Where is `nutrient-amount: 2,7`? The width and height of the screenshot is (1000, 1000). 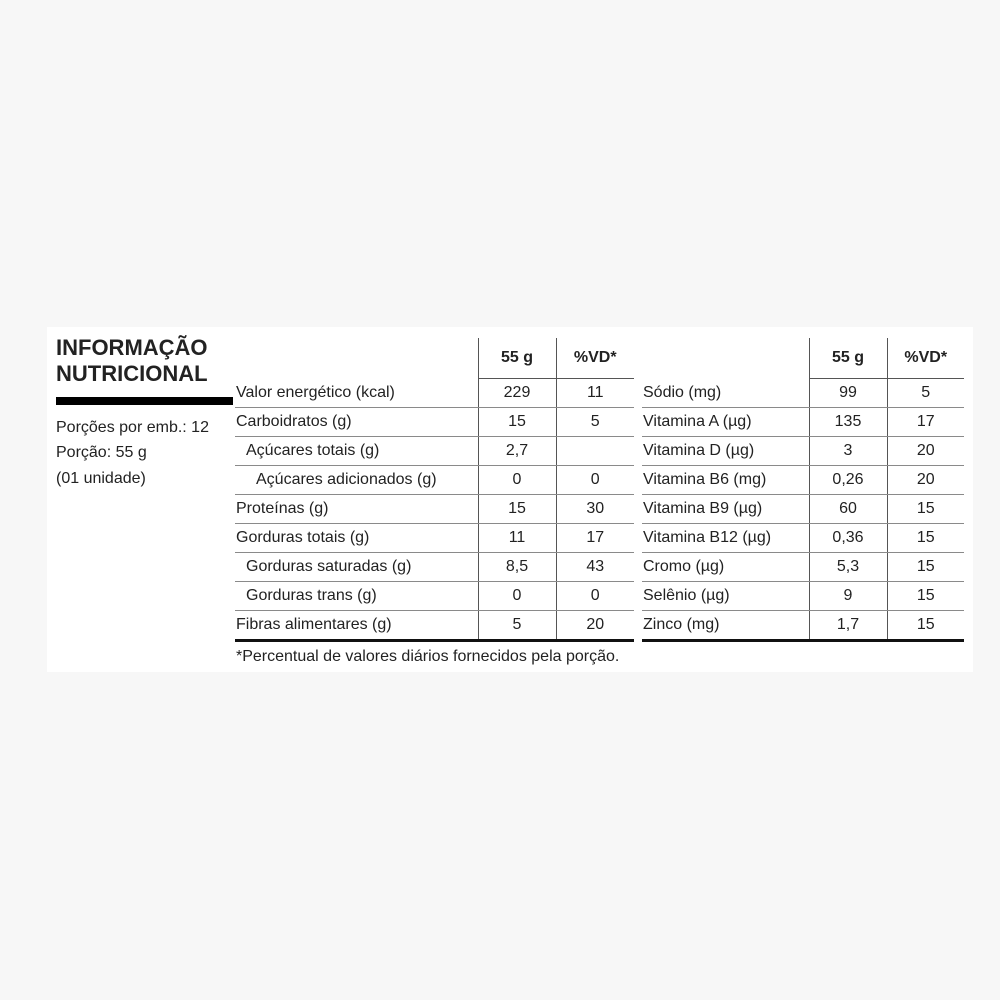
nutrient-amount: 2,7 is located at coordinates (516, 451).